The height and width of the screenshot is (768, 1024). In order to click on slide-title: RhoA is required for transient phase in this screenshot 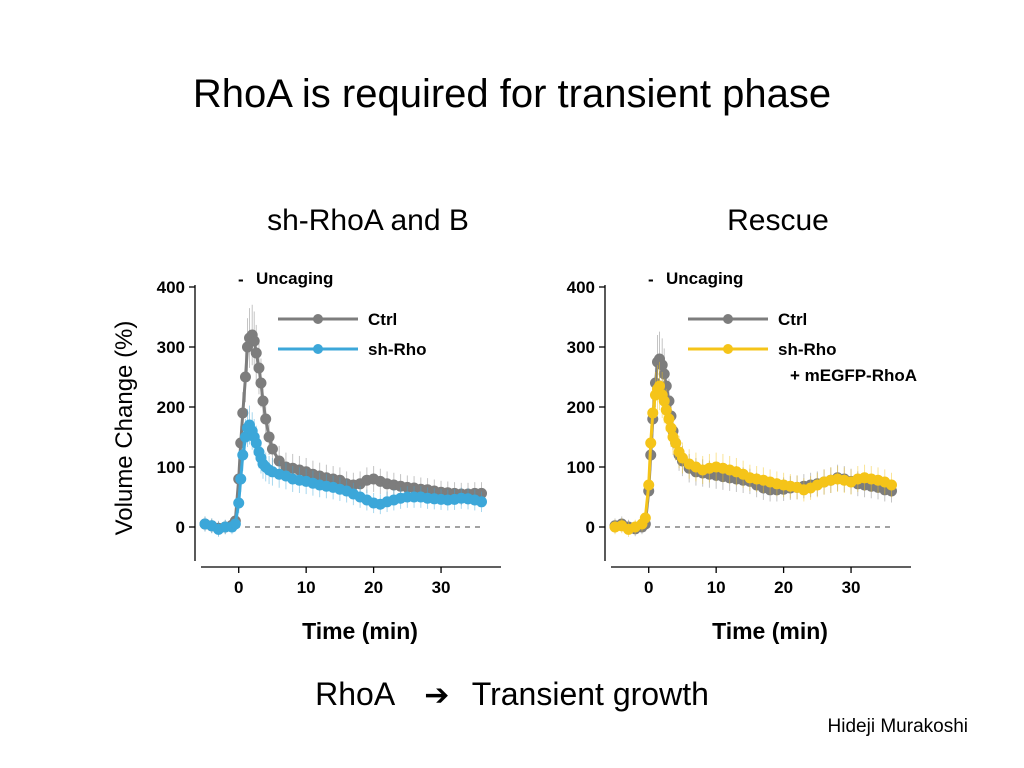, I will do `click(512, 94)`.